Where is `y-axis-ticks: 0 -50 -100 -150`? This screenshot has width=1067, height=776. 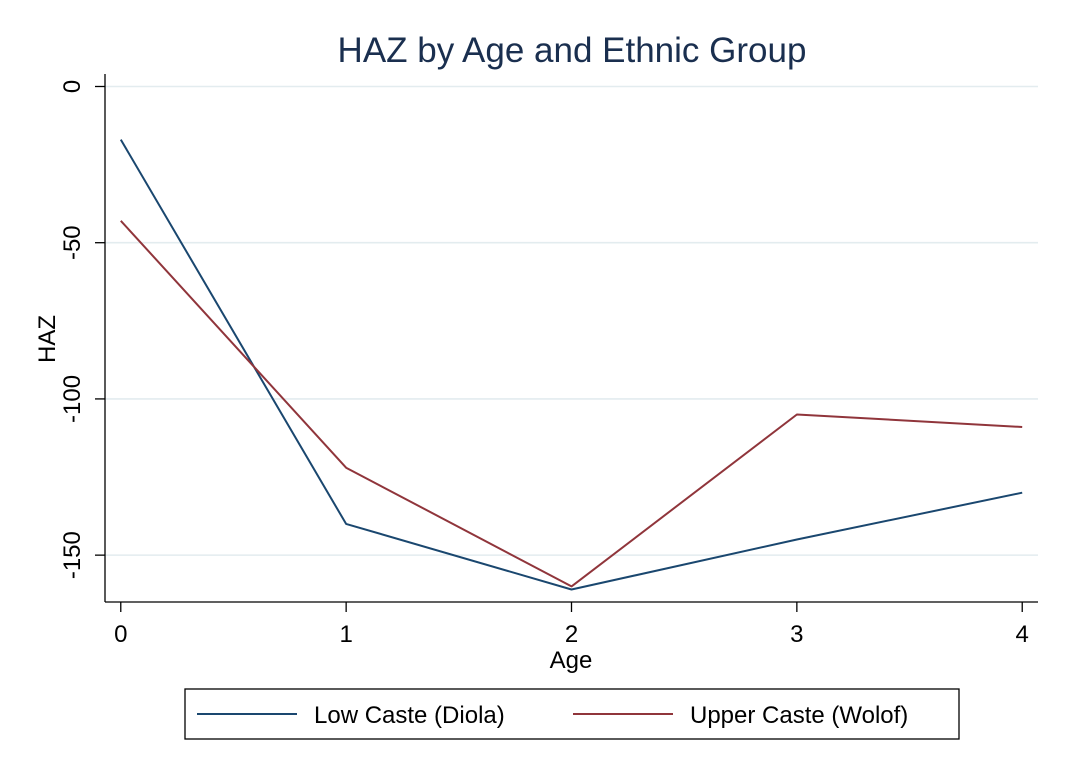 y-axis-ticks: 0 -50 -100 -150 is located at coordinates (82, 329).